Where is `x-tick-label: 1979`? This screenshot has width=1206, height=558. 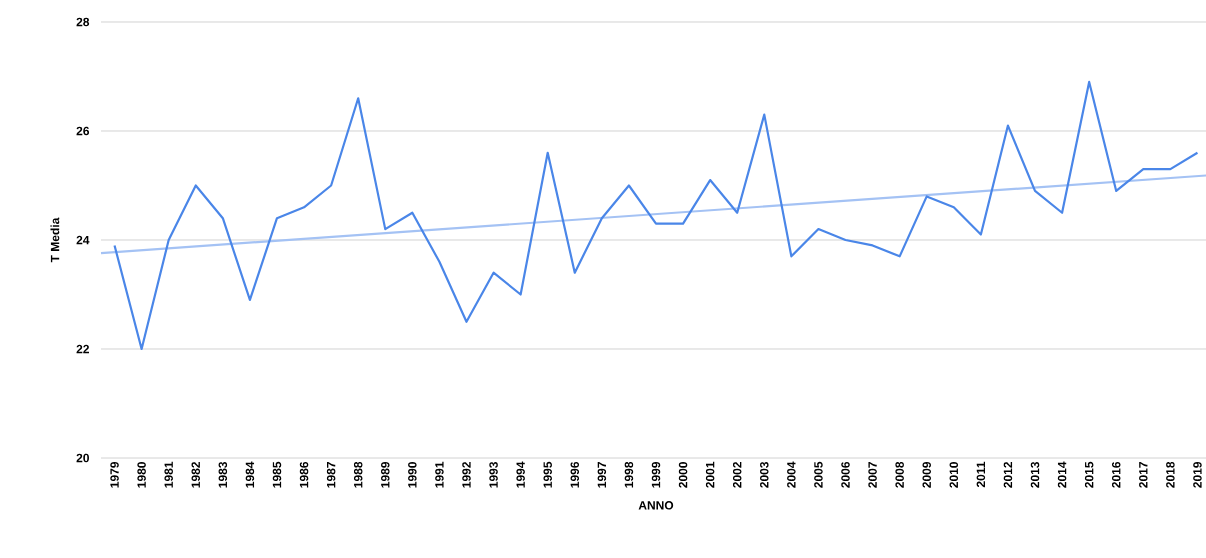
x-tick-label: 1979 is located at coordinates (114, 474).